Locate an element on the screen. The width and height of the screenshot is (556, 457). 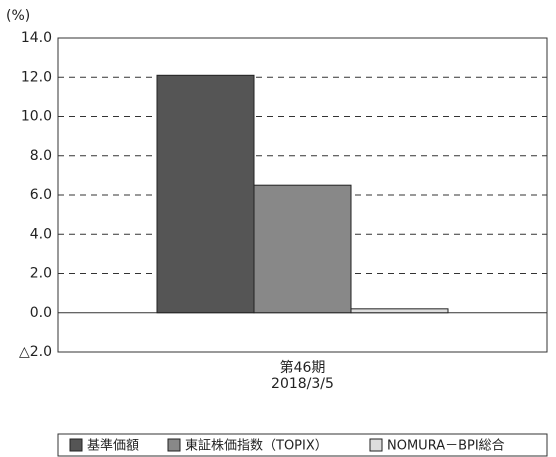
x-tick-label: 第46期 is located at coordinates (303, 367).